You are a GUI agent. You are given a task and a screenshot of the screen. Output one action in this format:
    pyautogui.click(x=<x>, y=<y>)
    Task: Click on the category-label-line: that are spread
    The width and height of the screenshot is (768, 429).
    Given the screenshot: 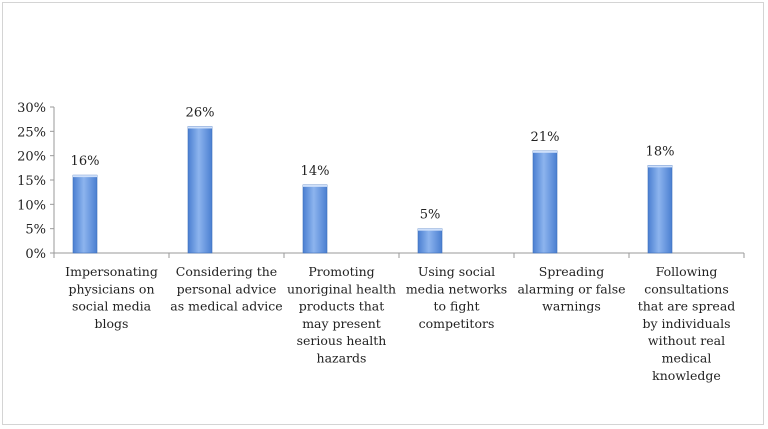 What is the action you would take?
    pyautogui.click(x=687, y=306)
    